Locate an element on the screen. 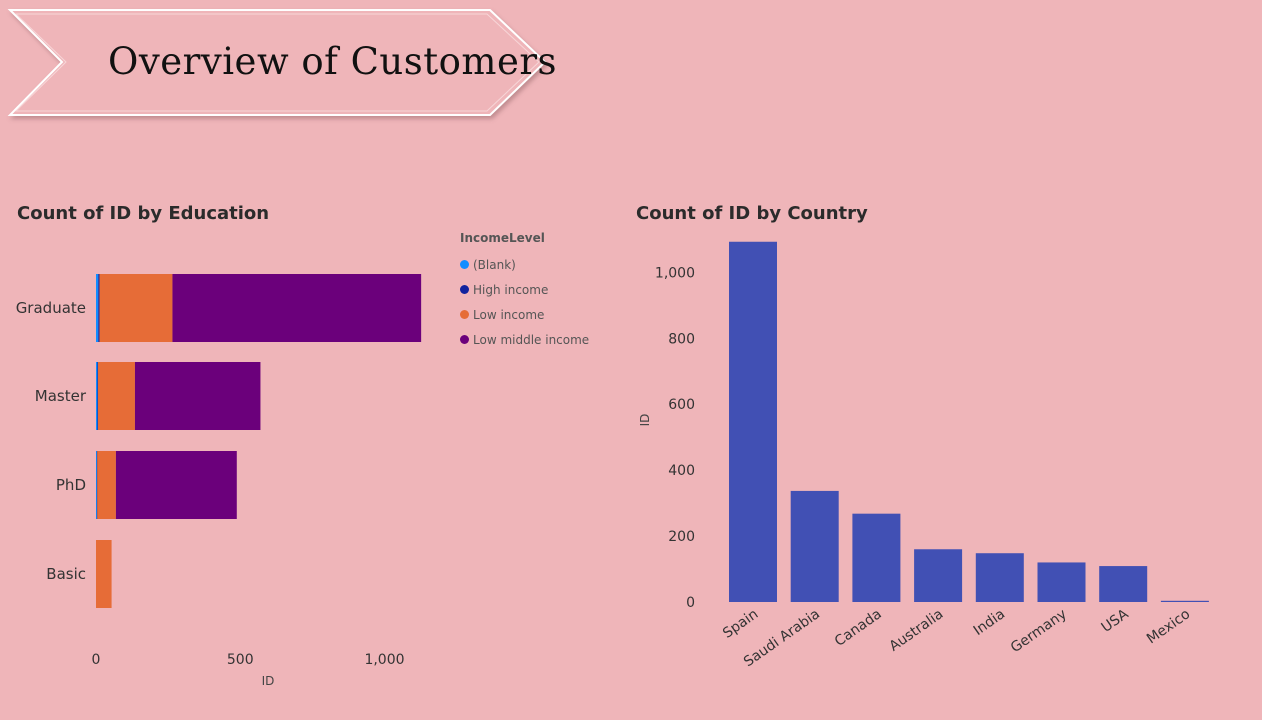 The height and width of the screenshot is (720, 1262). legend-label: High income is located at coordinates (511, 289).